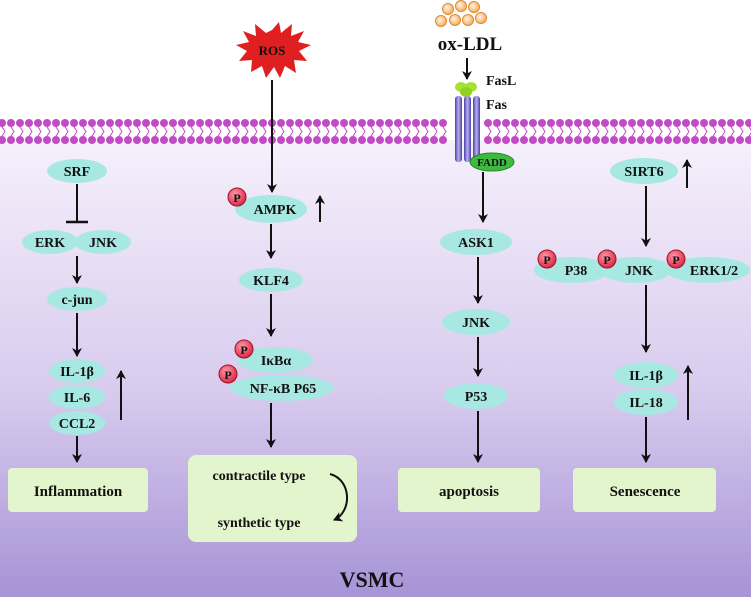  I want to click on node-sirt6-label: SIRT6, so click(643, 172).